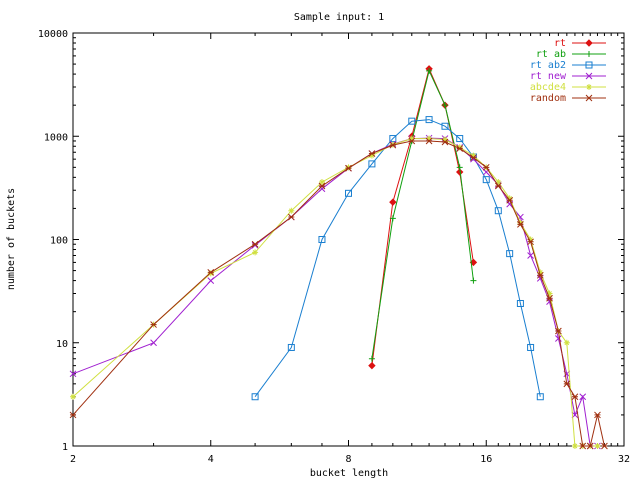 This screenshot has width=640, height=480. Describe the element at coordinates (548, 98) in the screenshot. I see `legend-label-random: random` at that location.